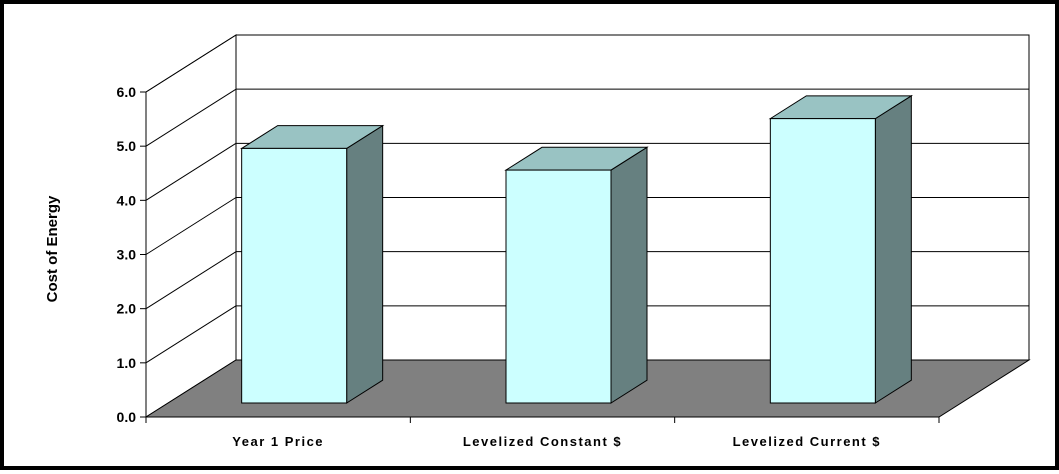 This screenshot has width=1059, height=474. What do you see at coordinates (127, 200) in the screenshot?
I see `y-tick-label: 4.0` at bounding box center [127, 200].